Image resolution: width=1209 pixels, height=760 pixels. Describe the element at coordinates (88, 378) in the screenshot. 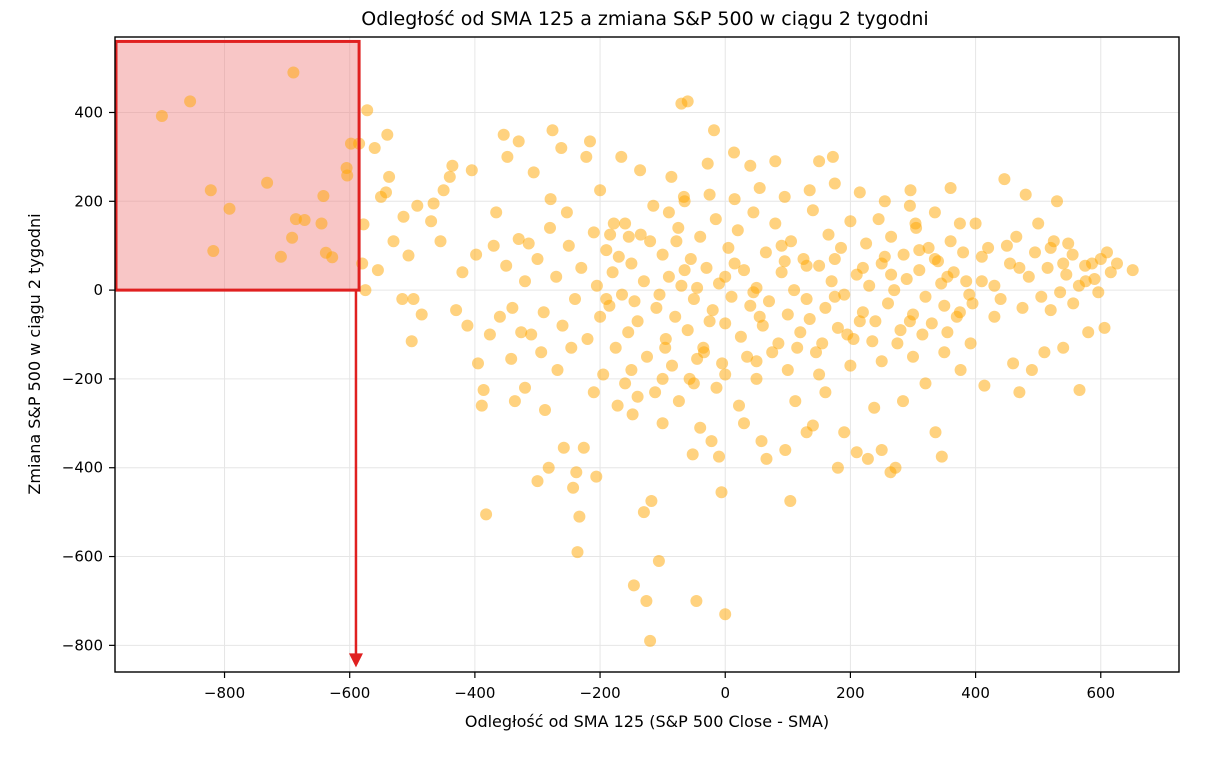

I see `y-axis-ticks: −800 −600 −400 −200 0 200 400` at that location.